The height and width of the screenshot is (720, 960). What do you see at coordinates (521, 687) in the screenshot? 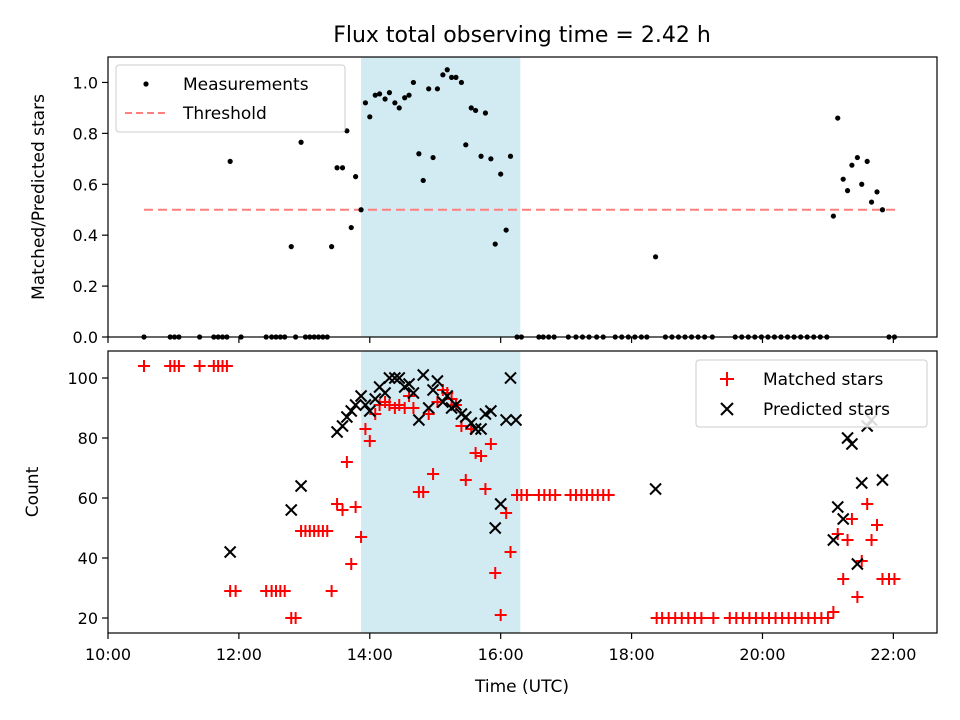
I see `bottom-x-axis-label: Time (UTC)` at bounding box center [521, 687].